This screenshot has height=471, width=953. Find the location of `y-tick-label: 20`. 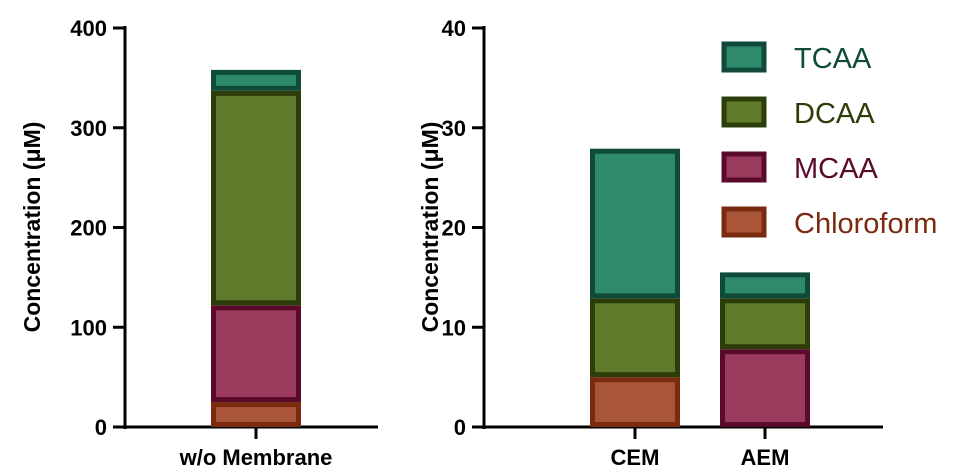

y-tick-label: 20 is located at coordinates (454, 228).